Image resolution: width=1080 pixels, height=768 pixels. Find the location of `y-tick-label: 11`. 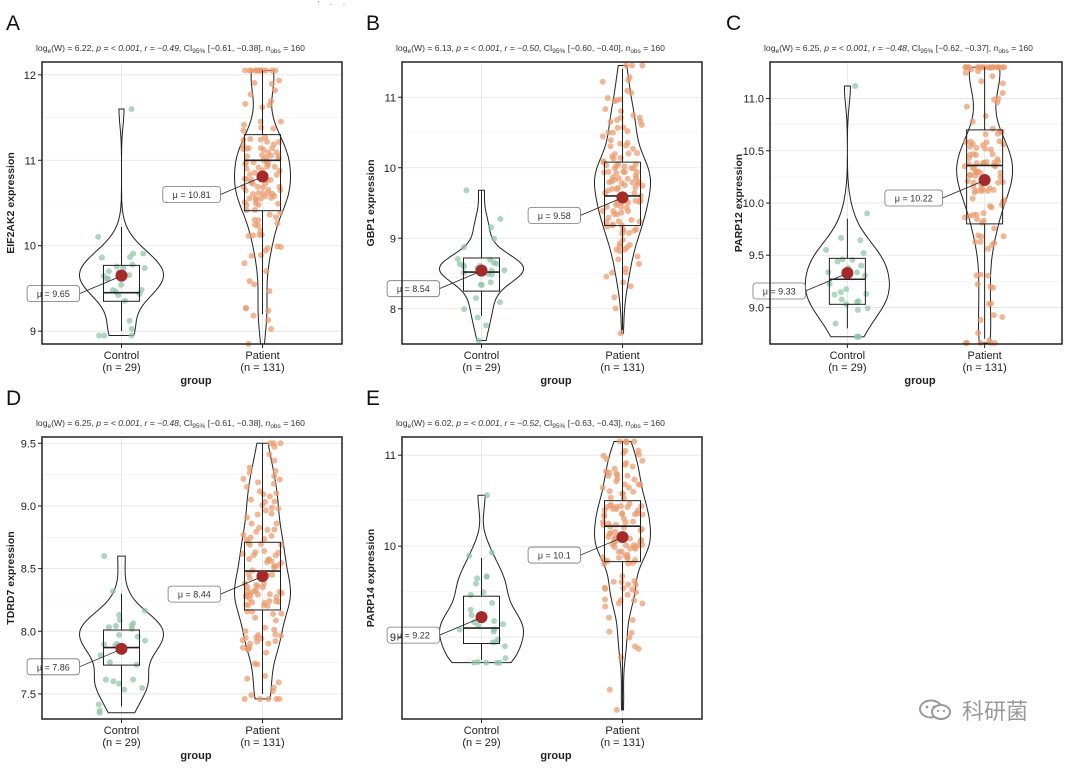

y-tick-label: 11 is located at coordinates (390, 456).